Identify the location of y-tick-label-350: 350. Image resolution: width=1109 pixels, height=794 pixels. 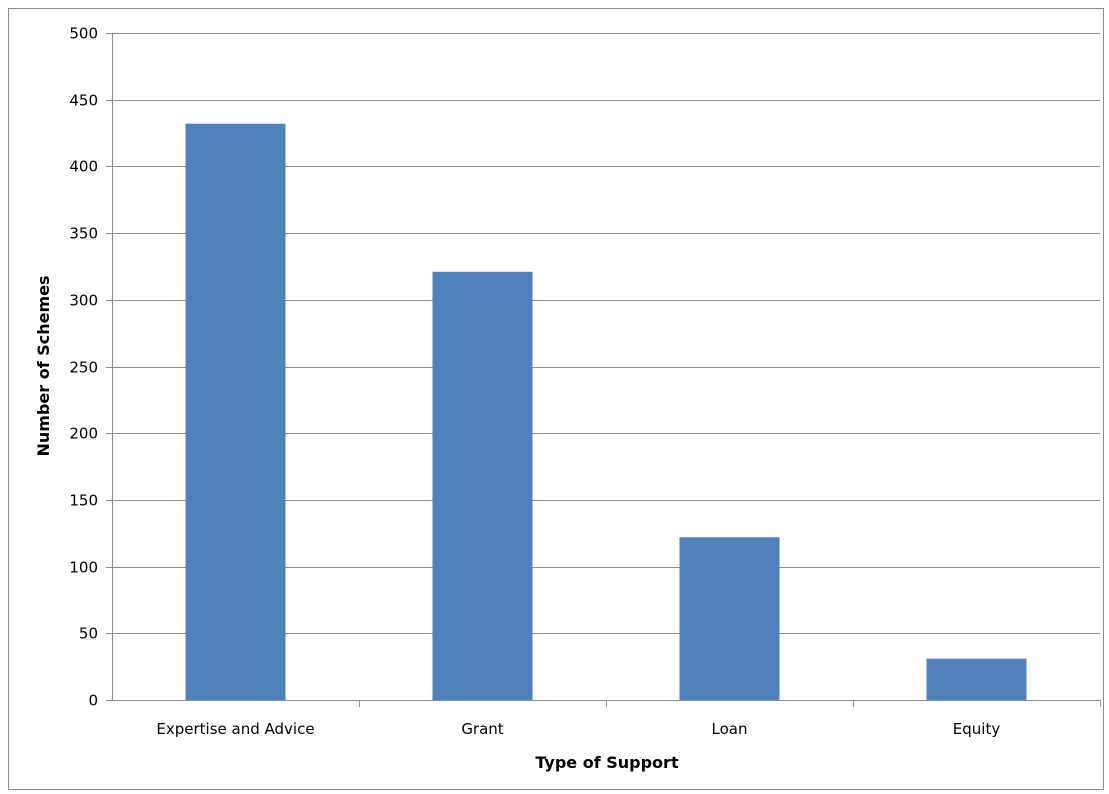
(83, 234).